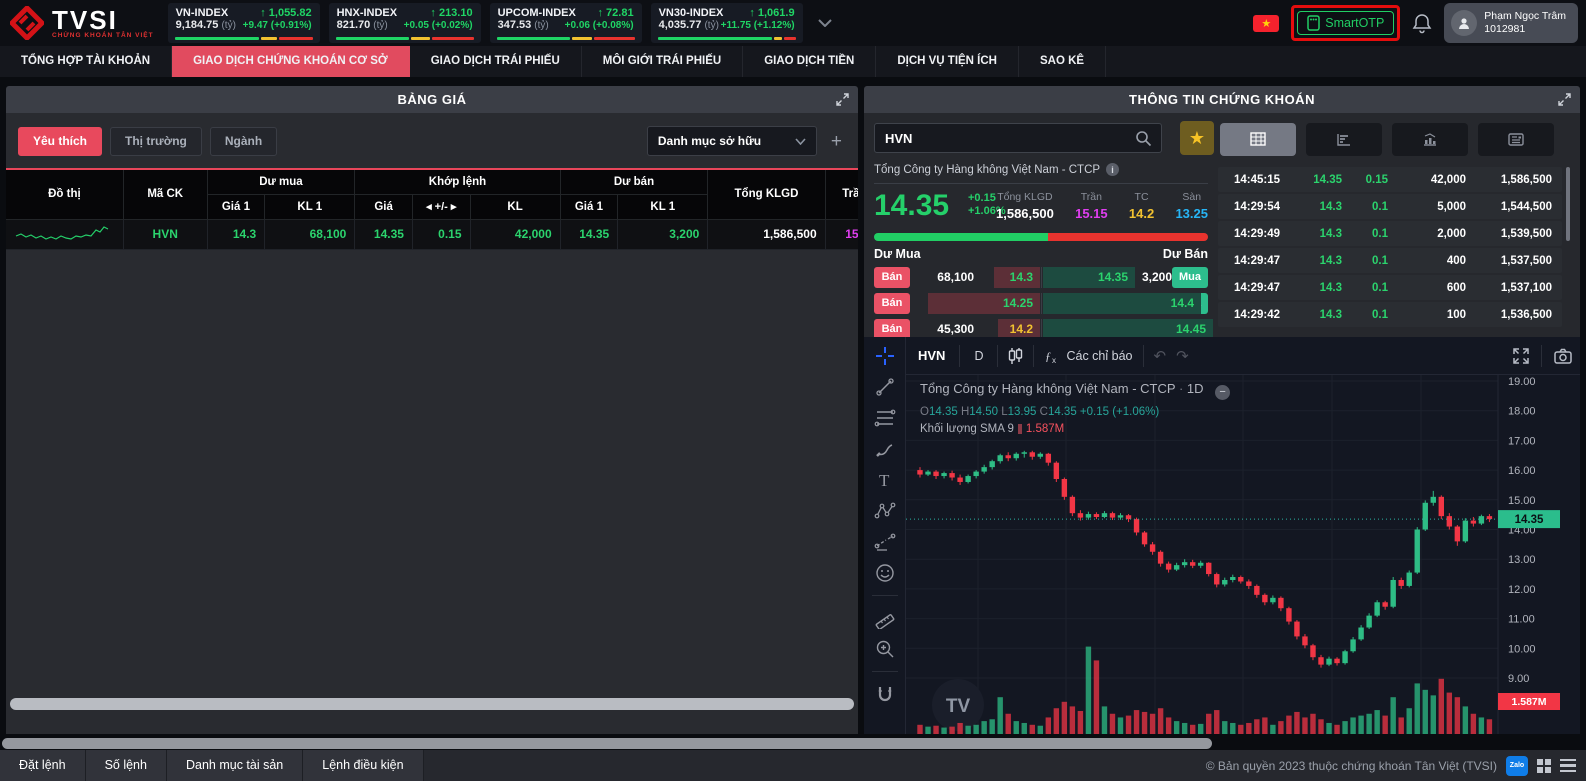 This screenshot has height=781, width=1586. I want to click on watchlist-dropdown: Danh mục sở hữu, so click(731, 141).